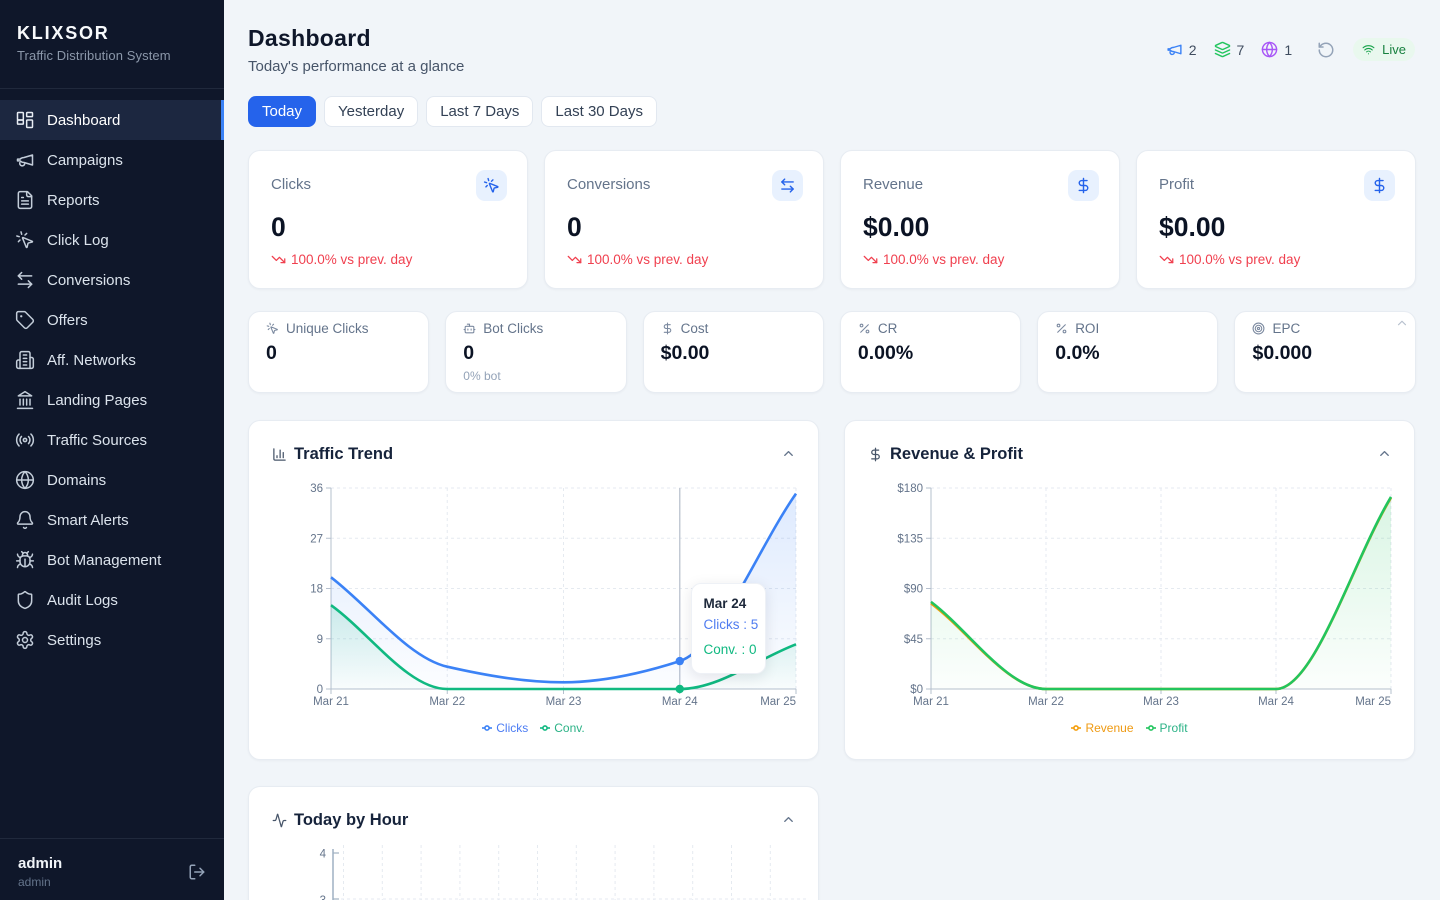 The width and height of the screenshot is (1440, 900). What do you see at coordinates (913, 640) in the screenshot?
I see `svg-text: $45` at bounding box center [913, 640].